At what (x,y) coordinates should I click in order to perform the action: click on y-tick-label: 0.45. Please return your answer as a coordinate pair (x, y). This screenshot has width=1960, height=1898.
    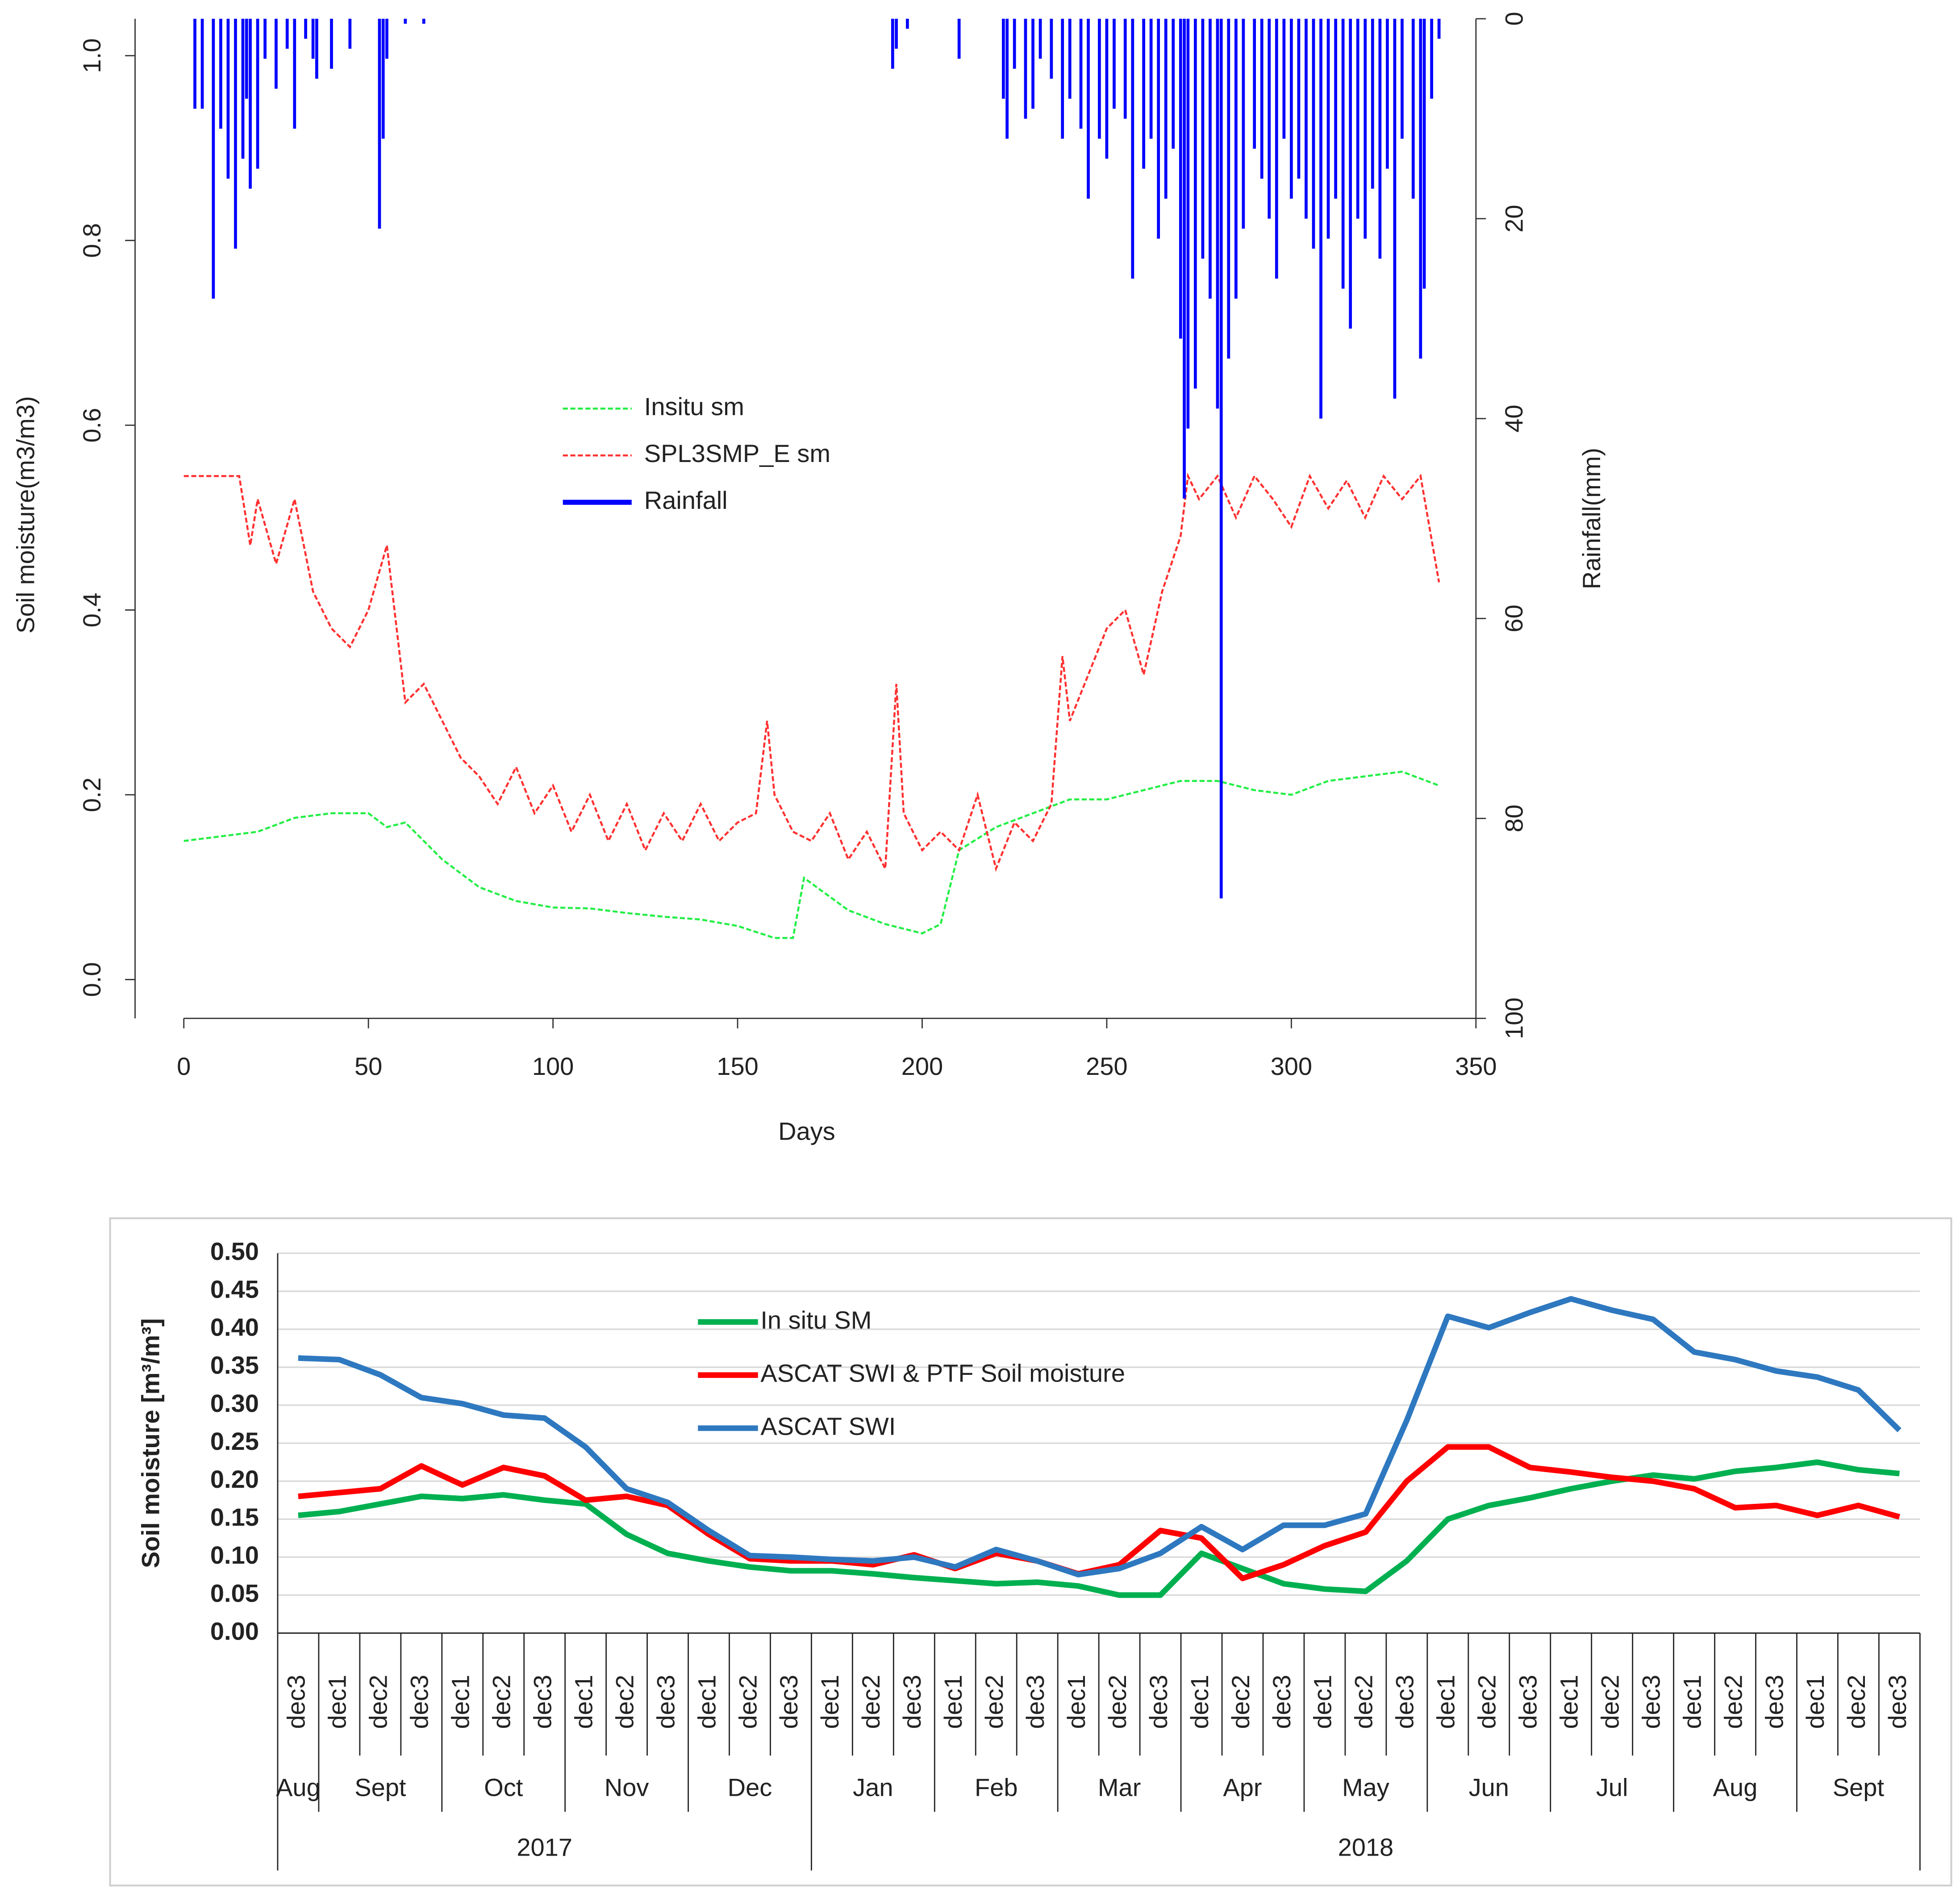
    Looking at the image, I should click on (234, 1289).